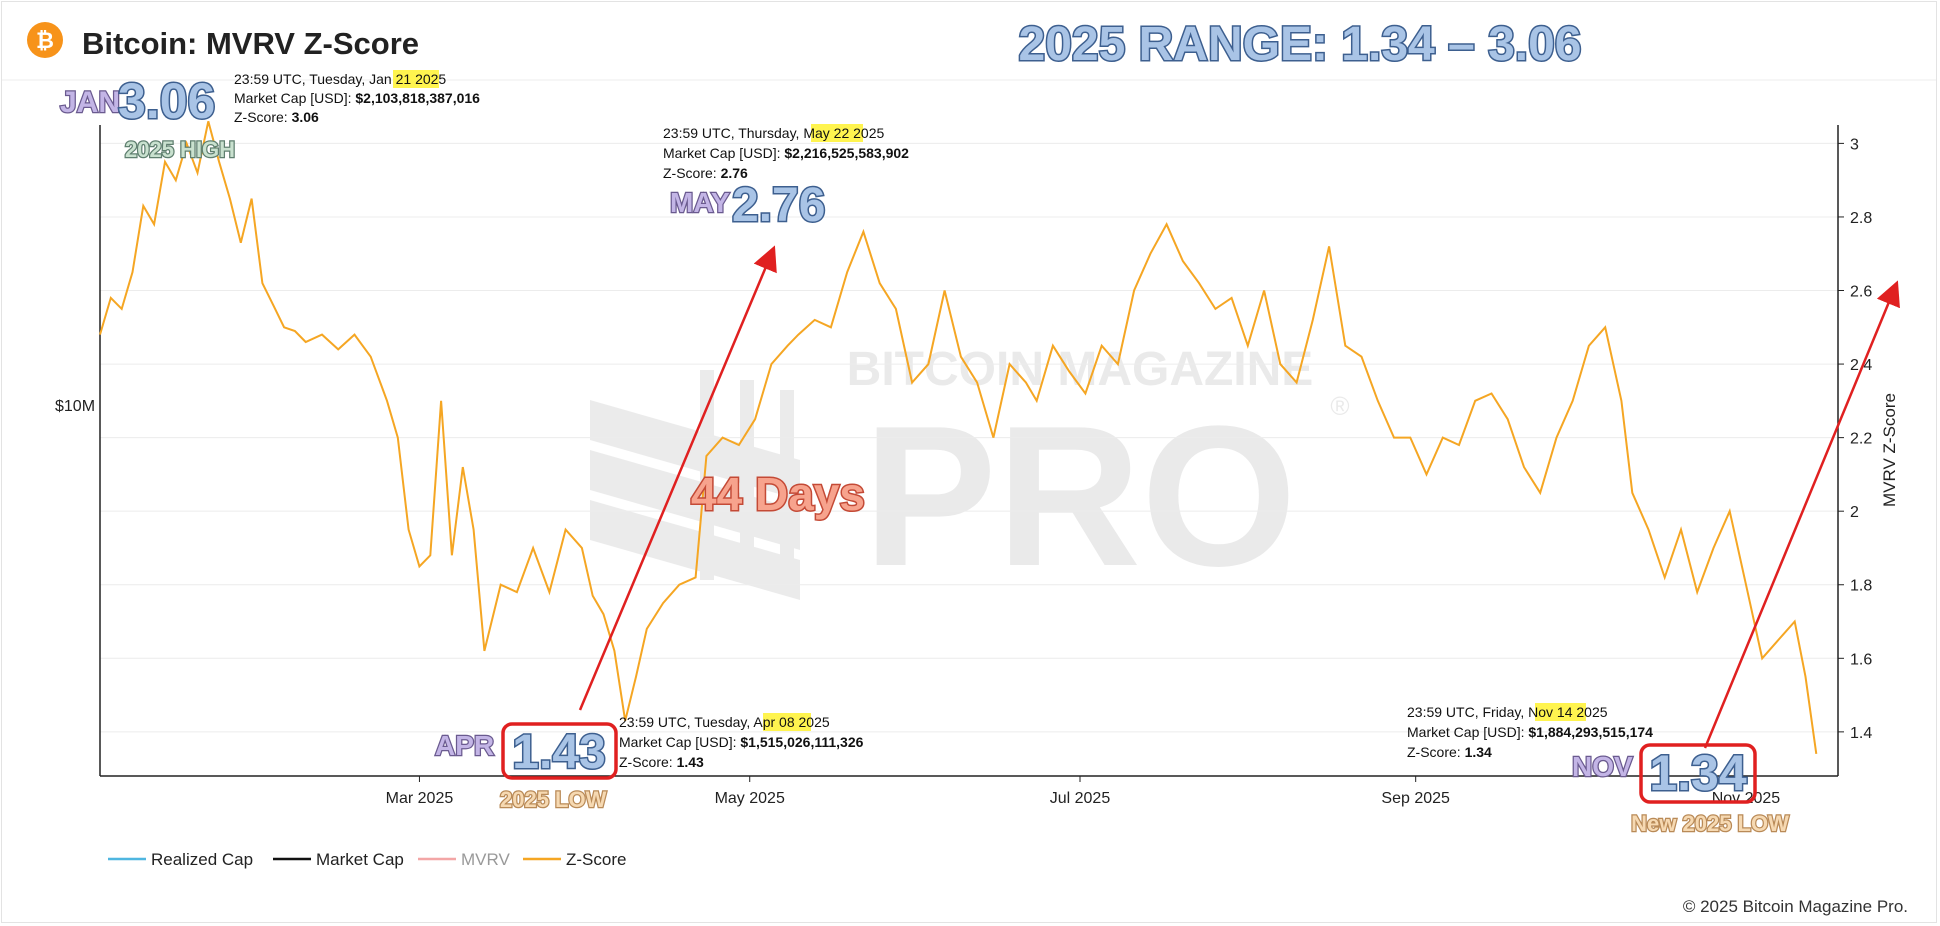 This screenshot has height=926, width=1940. I want to click on y-tick-label: 2.4, so click(1861, 365).